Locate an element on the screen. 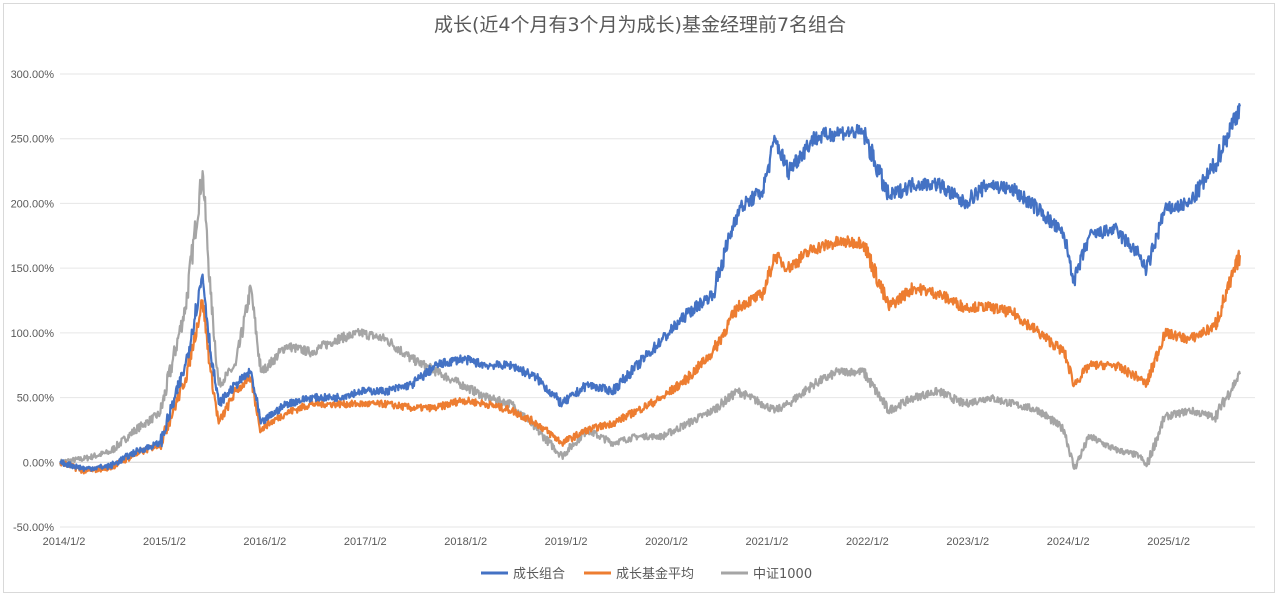 The height and width of the screenshot is (598, 1280). y-tick-label: 150.00% is located at coordinates (33, 269).